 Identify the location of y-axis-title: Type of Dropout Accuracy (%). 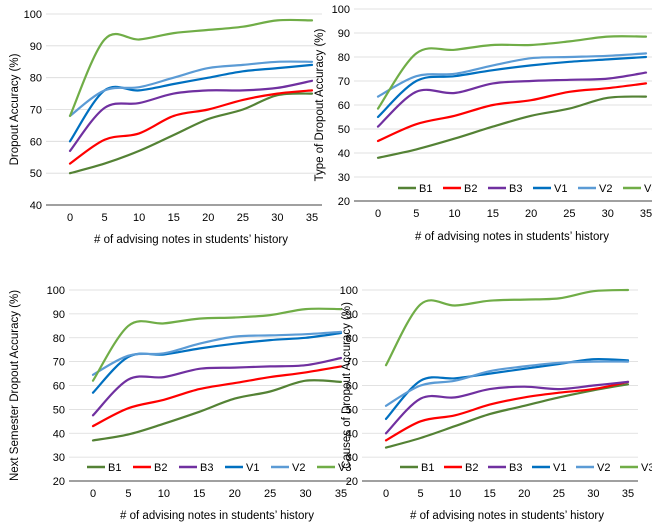
(320, 104).